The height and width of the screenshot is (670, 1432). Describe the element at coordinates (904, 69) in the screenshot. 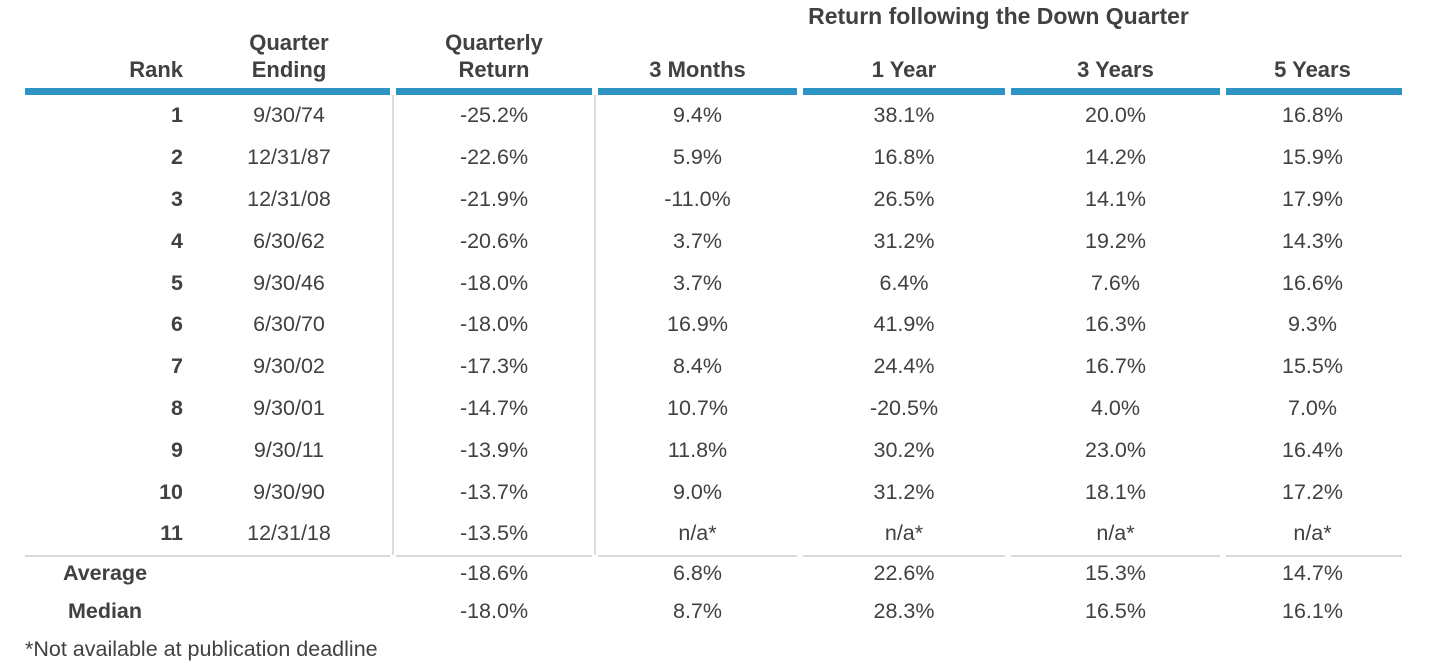

I see `col-header-1-year: 1 Year` at that location.